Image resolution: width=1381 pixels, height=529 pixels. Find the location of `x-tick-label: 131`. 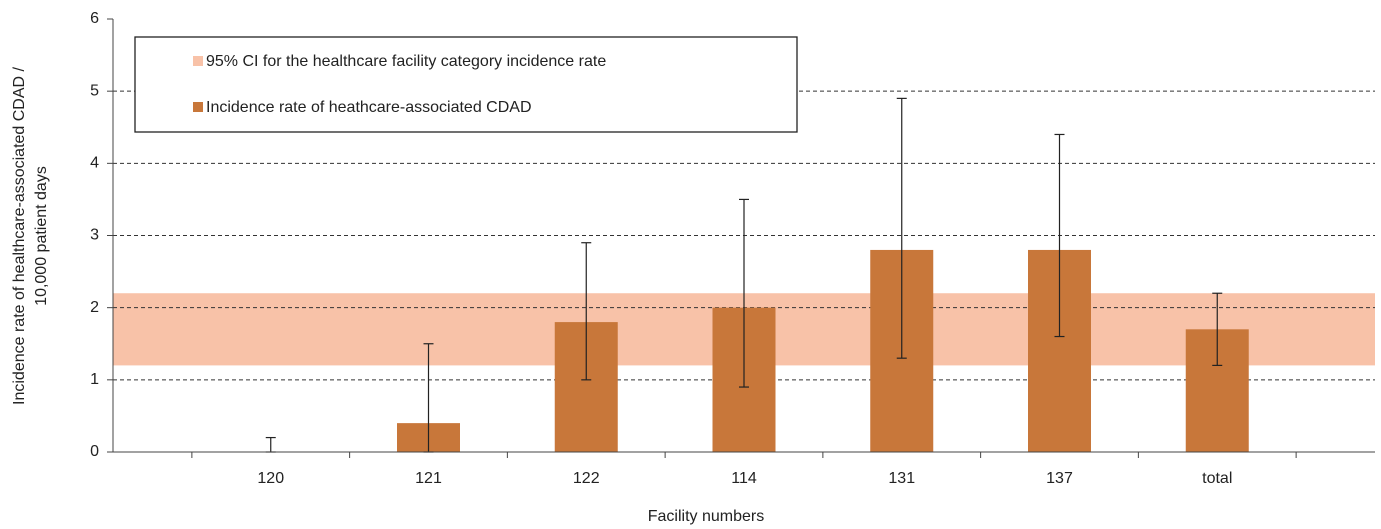

x-tick-label: 131 is located at coordinates (901, 478).